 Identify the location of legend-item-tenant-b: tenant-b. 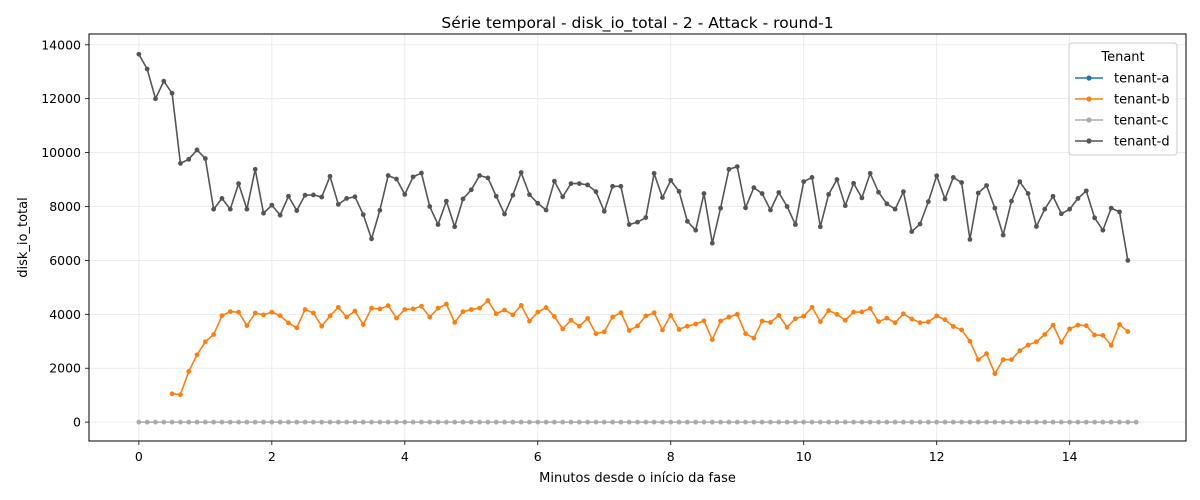
(1122, 100).